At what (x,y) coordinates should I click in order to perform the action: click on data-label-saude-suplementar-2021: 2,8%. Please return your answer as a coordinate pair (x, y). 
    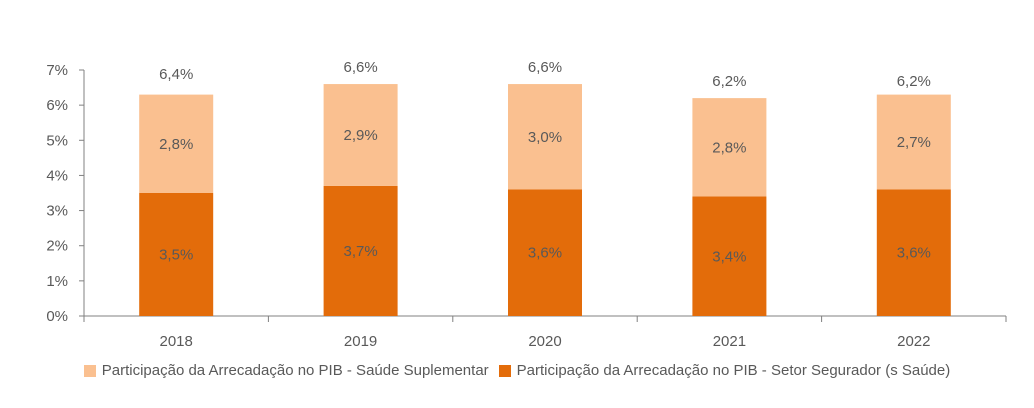
    Looking at the image, I should click on (729, 147).